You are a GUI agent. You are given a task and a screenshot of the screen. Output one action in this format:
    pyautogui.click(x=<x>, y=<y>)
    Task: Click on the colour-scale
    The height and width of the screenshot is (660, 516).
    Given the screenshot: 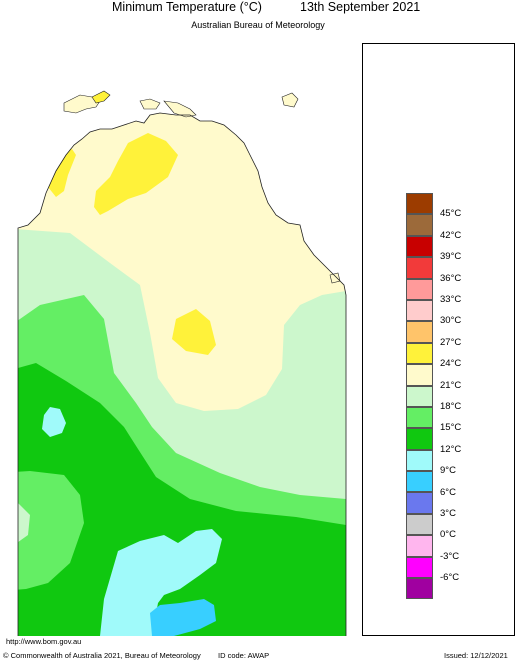 What is the action you would take?
    pyautogui.click(x=419, y=396)
    